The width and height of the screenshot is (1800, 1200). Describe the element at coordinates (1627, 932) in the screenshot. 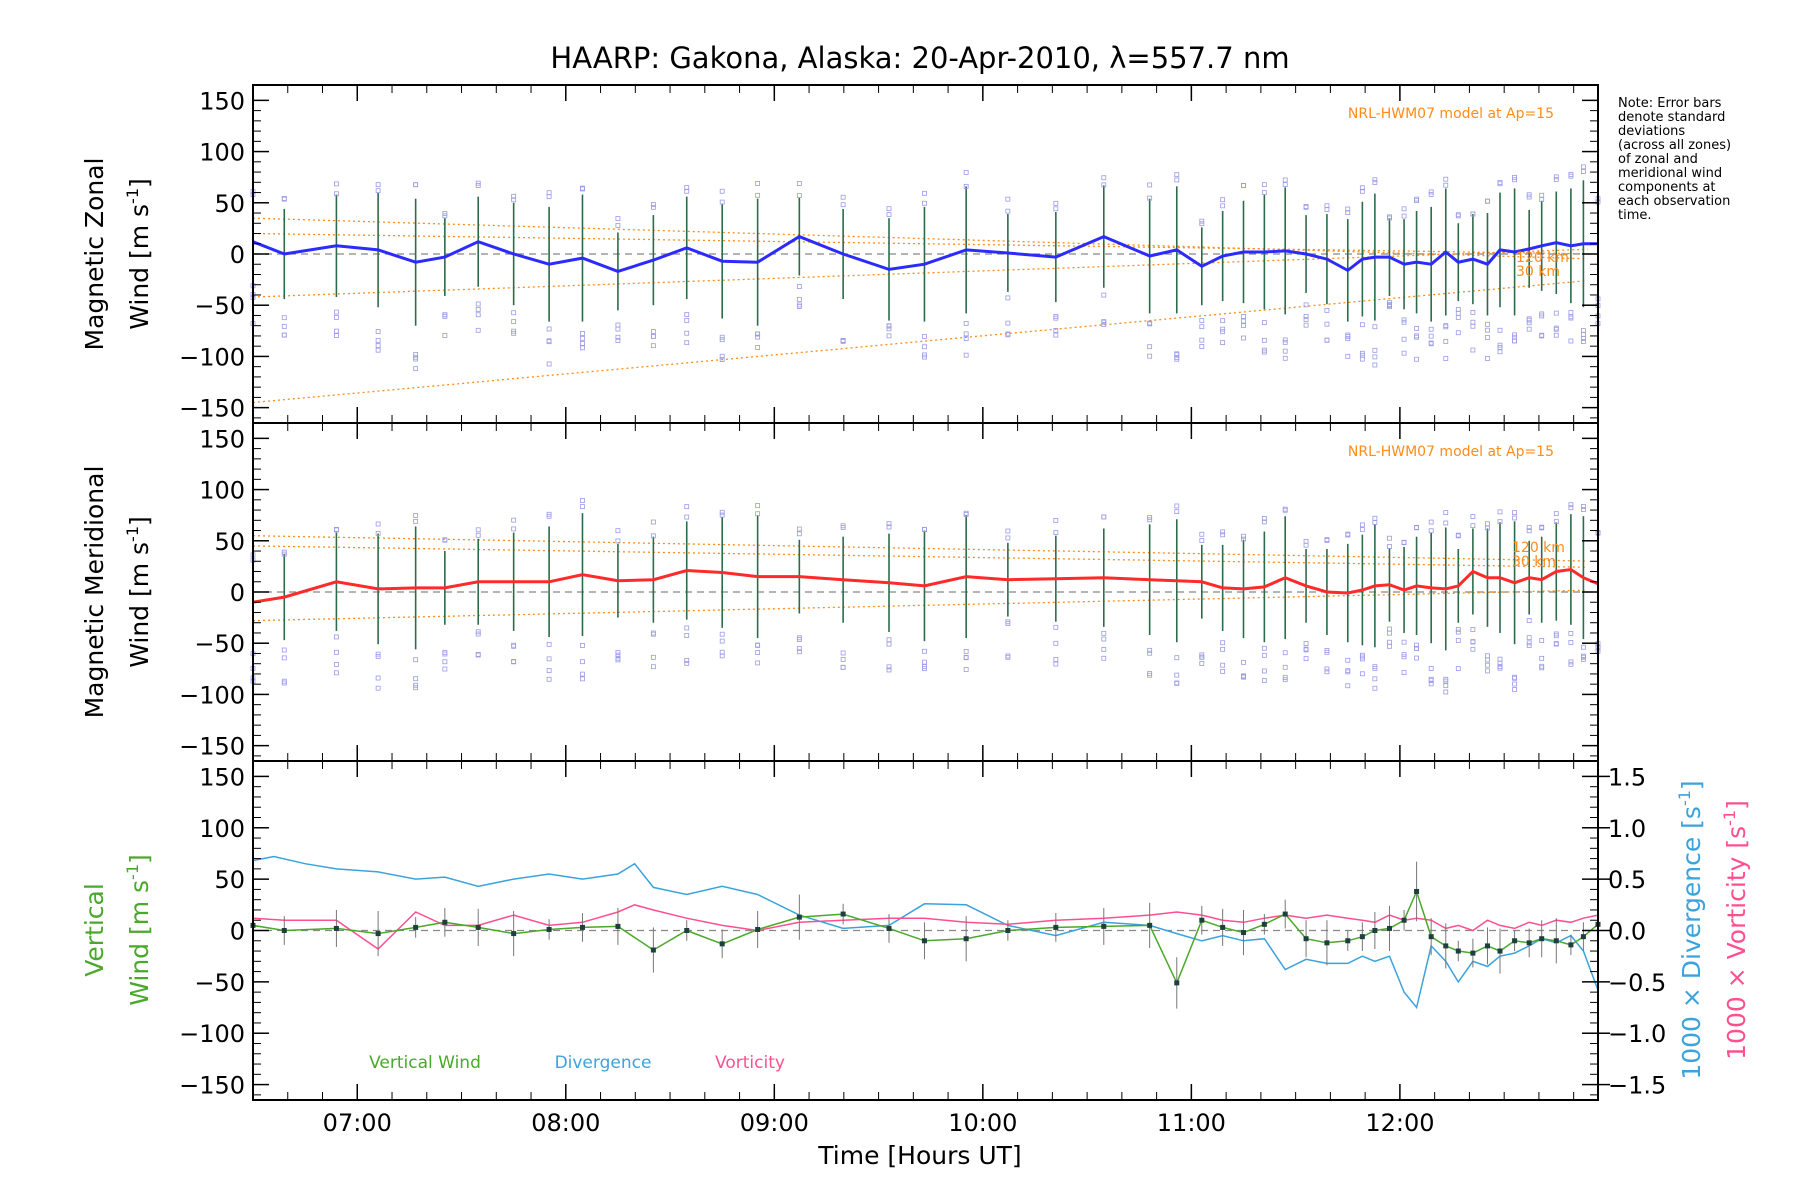

I see `y2-tick-label: 0.0` at that location.